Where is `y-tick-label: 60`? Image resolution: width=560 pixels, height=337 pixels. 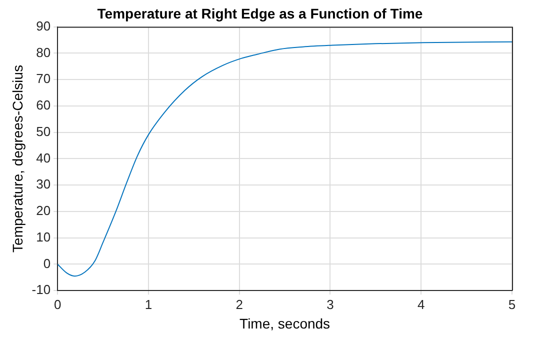
y-tick-label: 60 is located at coordinates (43, 105).